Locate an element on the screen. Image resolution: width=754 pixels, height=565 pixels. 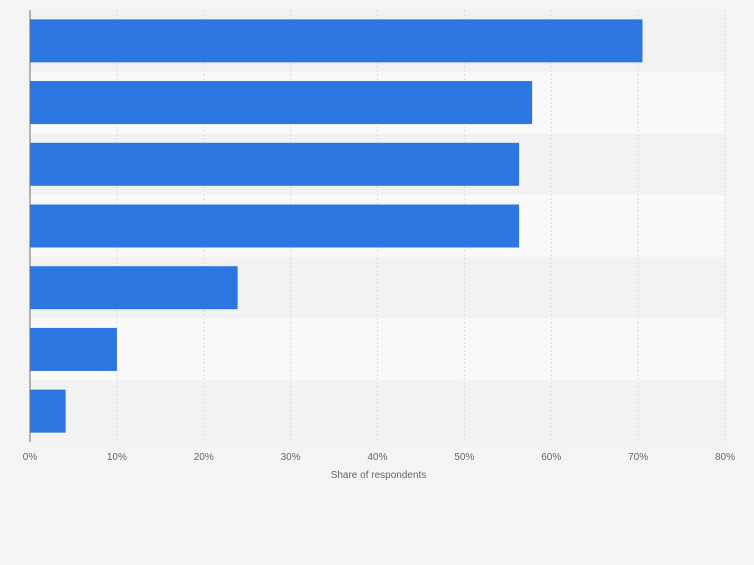
x-tick-label: 80% is located at coordinates (725, 457).